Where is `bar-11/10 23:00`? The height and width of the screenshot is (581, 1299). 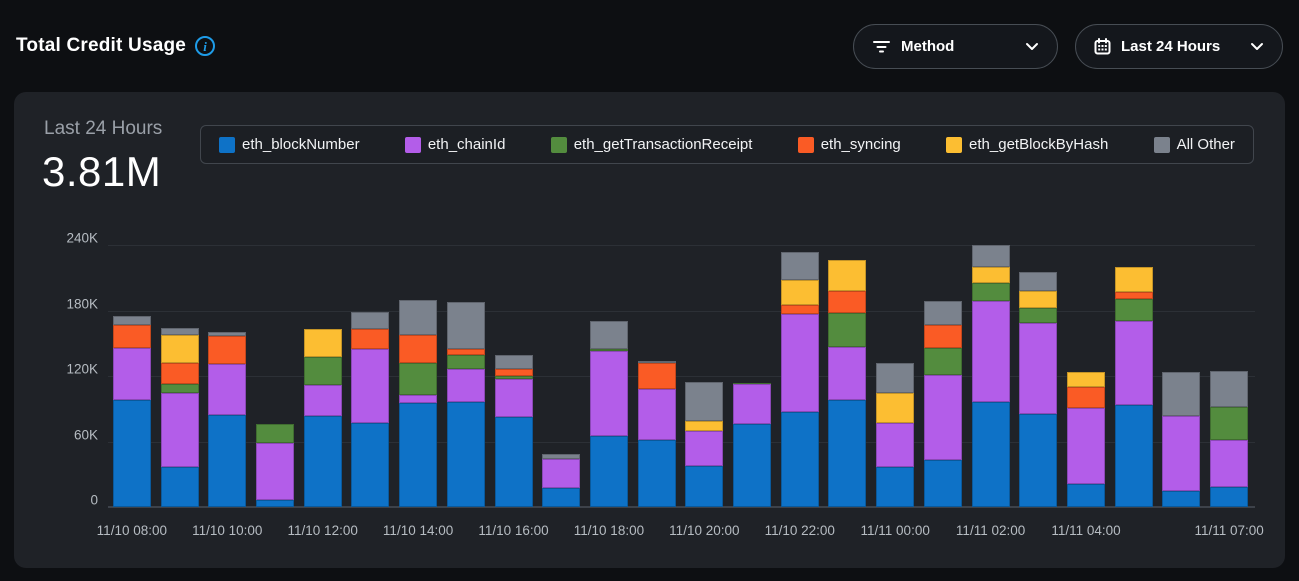
bar-11/10 23:00 is located at coordinates (847, 383).